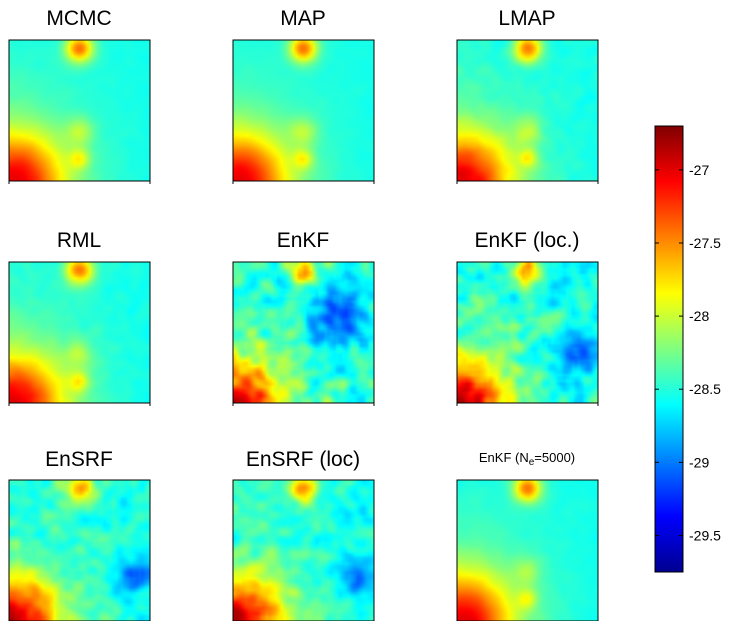 Image resolution: width=747 pixels, height=621 pixels. I want to click on panel-title-rml: RML, so click(79, 240).